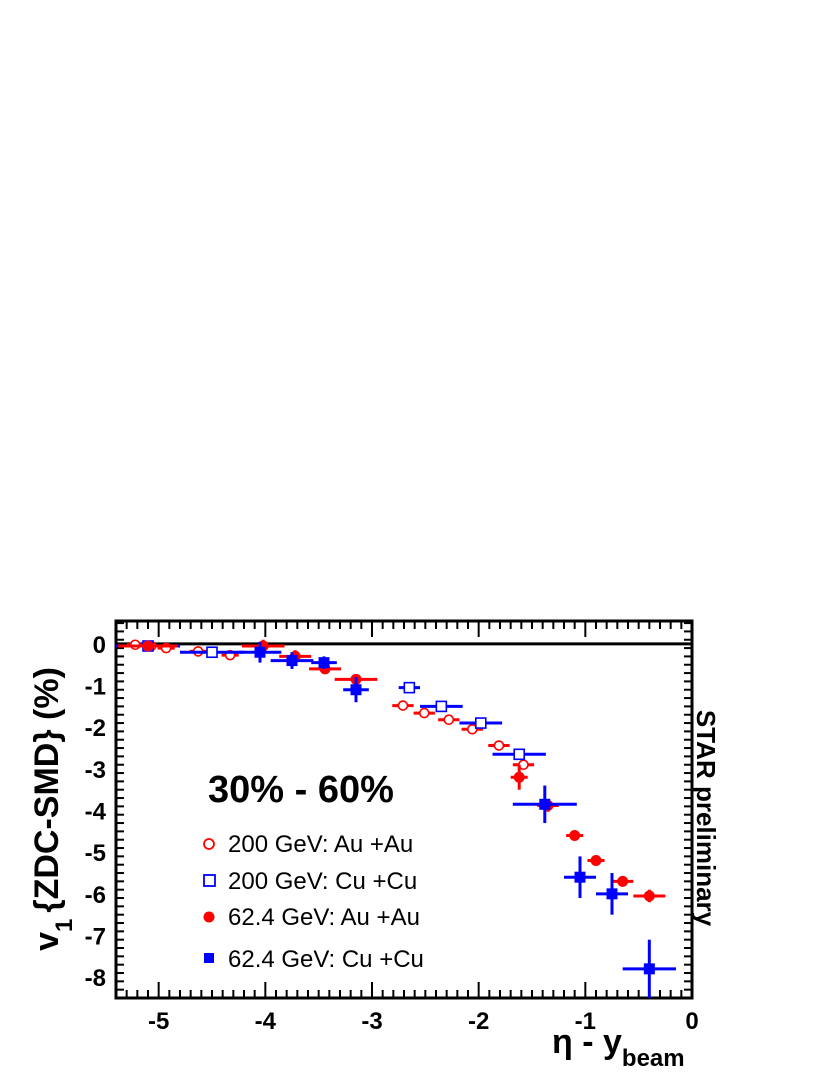  Describe the element at coordinates (301, 790) in the screenshot. I see `centrality-annotation: 30% - 60%` at that location.